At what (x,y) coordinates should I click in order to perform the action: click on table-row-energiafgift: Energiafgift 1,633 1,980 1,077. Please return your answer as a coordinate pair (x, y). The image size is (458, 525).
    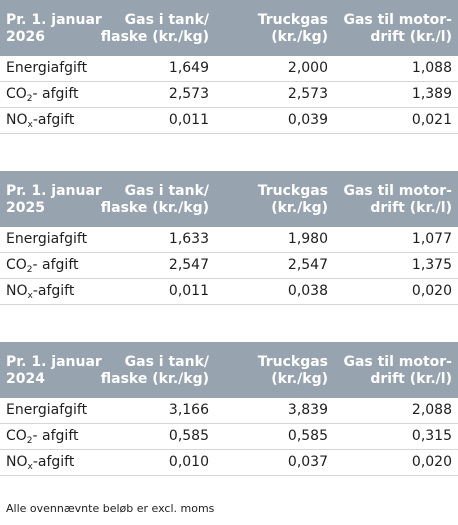
    Looking at the image, I should click on (229, 240).